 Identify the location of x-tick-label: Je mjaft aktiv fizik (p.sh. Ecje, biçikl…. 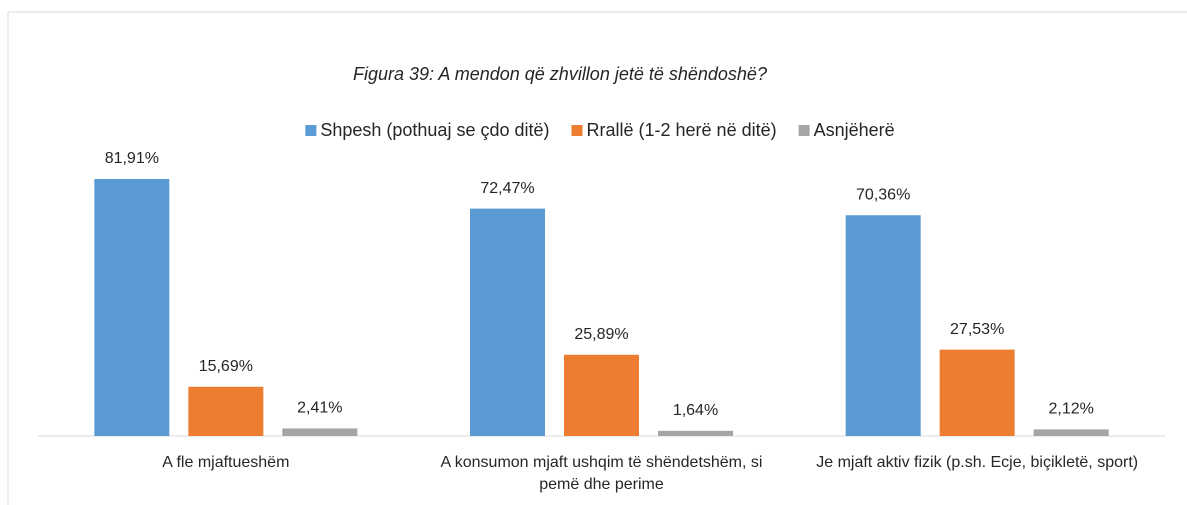
(977, 462).